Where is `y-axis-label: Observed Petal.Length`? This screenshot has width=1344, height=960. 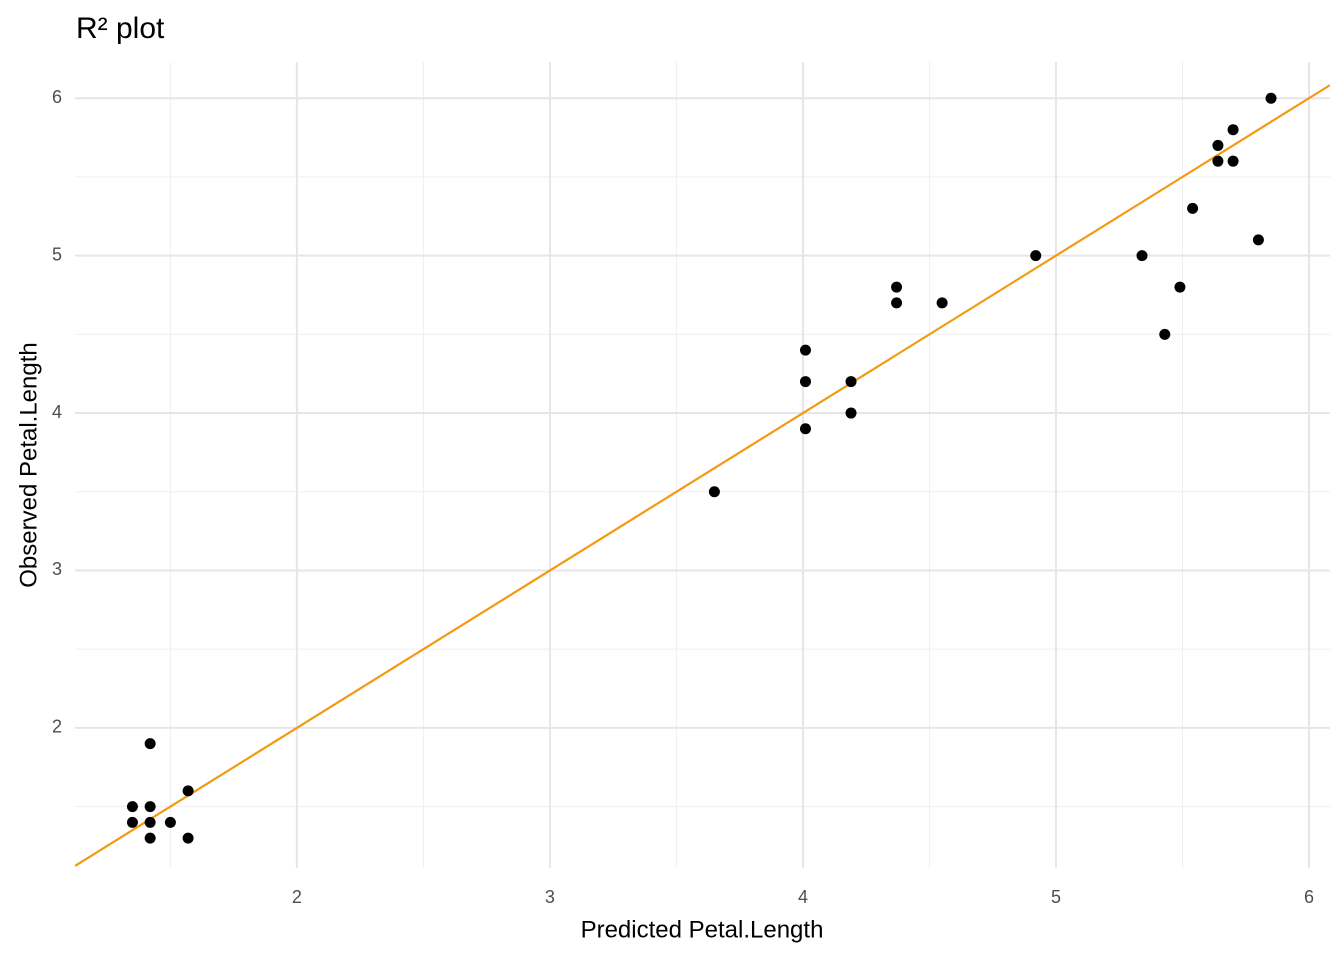
y-axis-label: Observed Petal.Length is located at coordinates (28, 465).